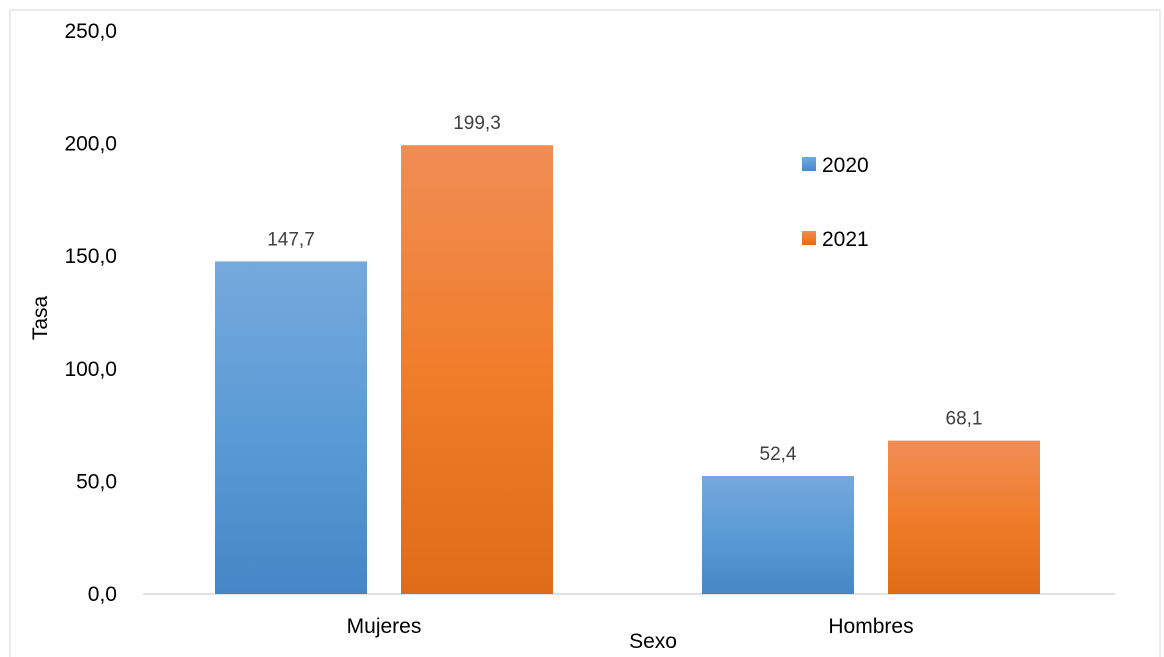  I want to click on y-tick-label: 200,0, so click(90, 144).